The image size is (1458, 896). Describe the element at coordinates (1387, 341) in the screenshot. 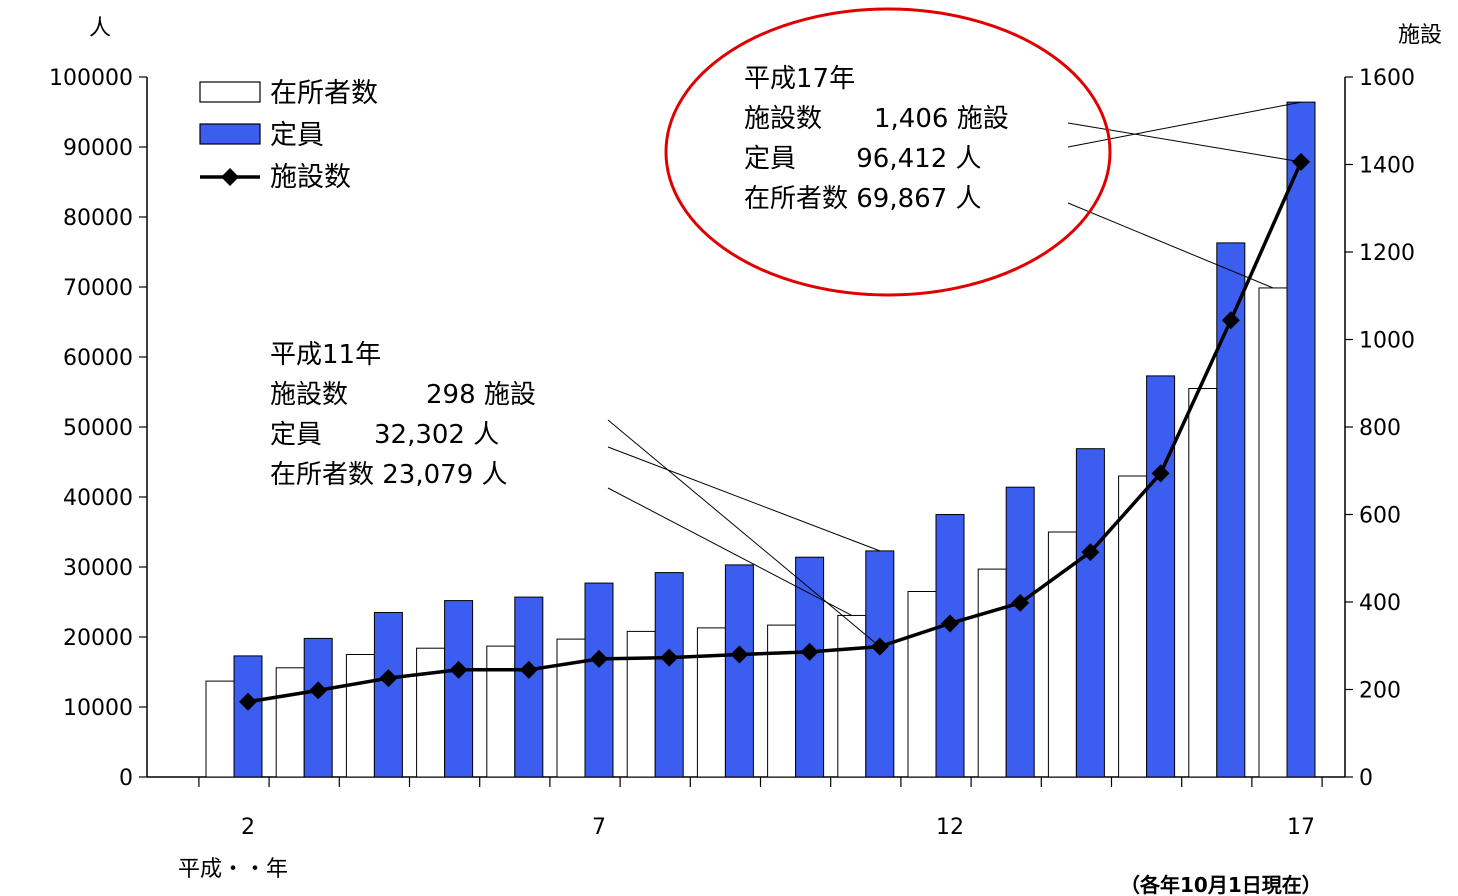

I see `right-y-tick-label: 1000` at that location.